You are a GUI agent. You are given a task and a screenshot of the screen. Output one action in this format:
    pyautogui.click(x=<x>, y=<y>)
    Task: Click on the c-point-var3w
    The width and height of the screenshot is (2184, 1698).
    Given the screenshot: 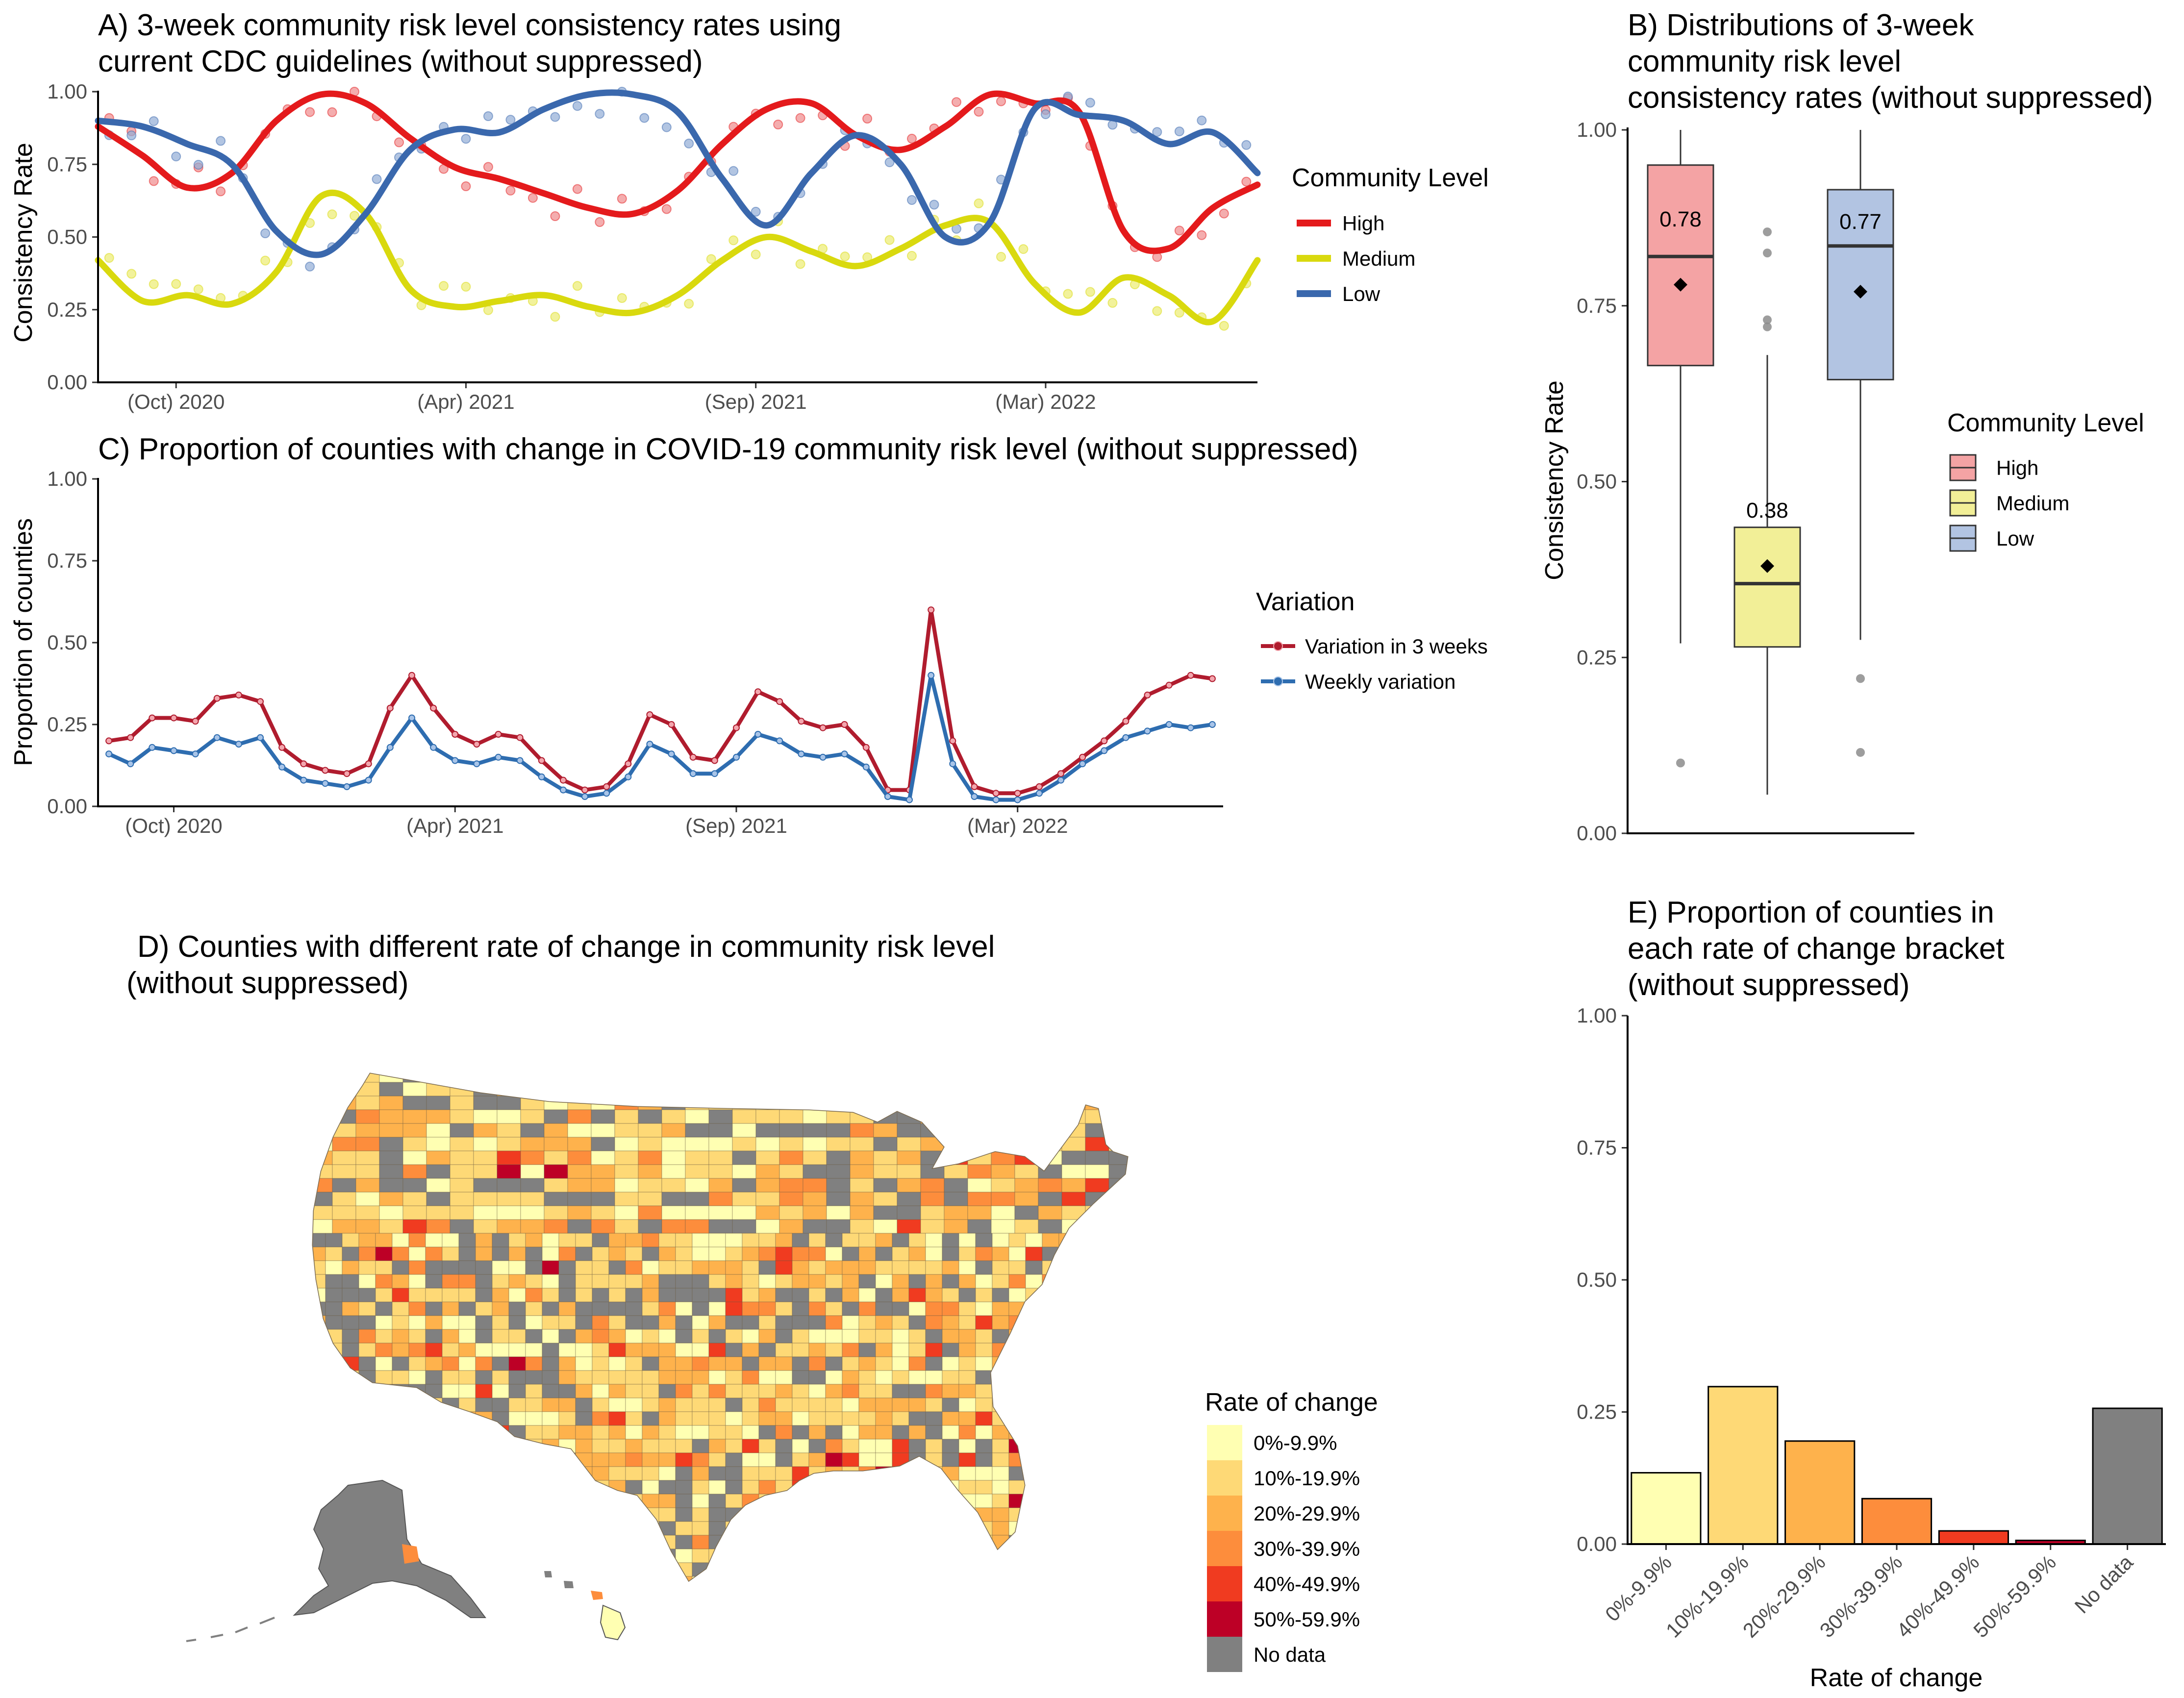 What is the action you would take?
    pyautogui.click(x=433, y=708)
    